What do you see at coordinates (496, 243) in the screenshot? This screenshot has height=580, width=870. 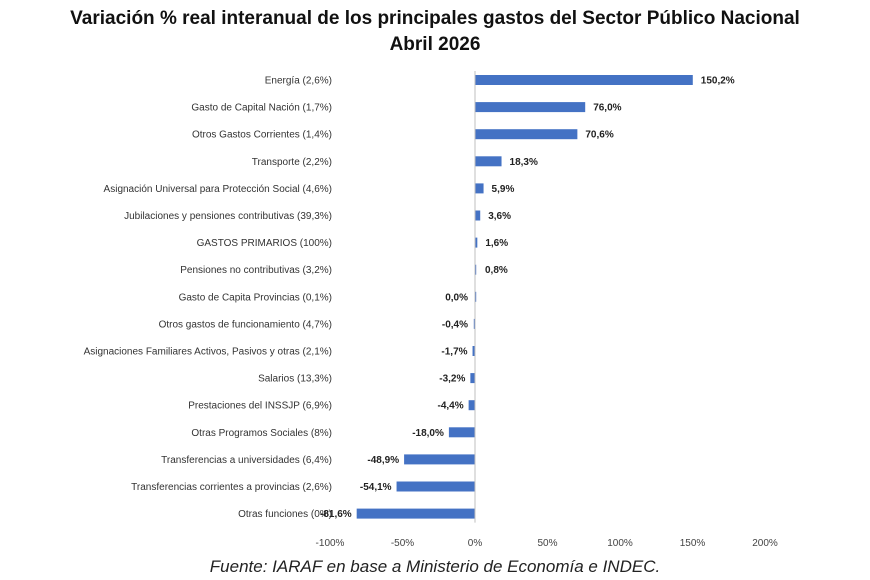 I see `value-label: 1,6%` at bounding box center [496, 243].